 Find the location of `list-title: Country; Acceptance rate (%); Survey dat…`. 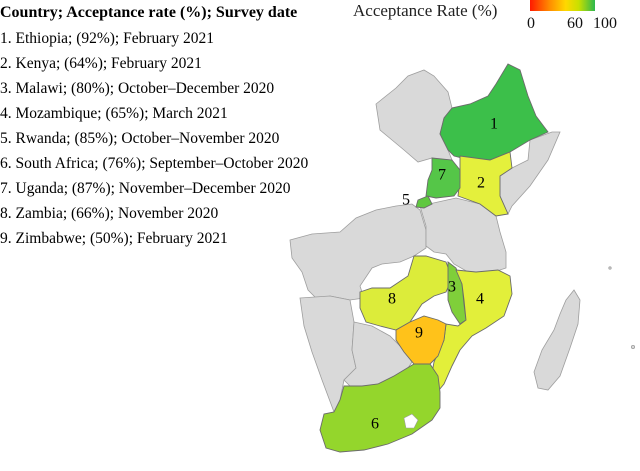

list-title: Country; Acceptance rate (%); Survey dat… is located at coordinates (149, 12).